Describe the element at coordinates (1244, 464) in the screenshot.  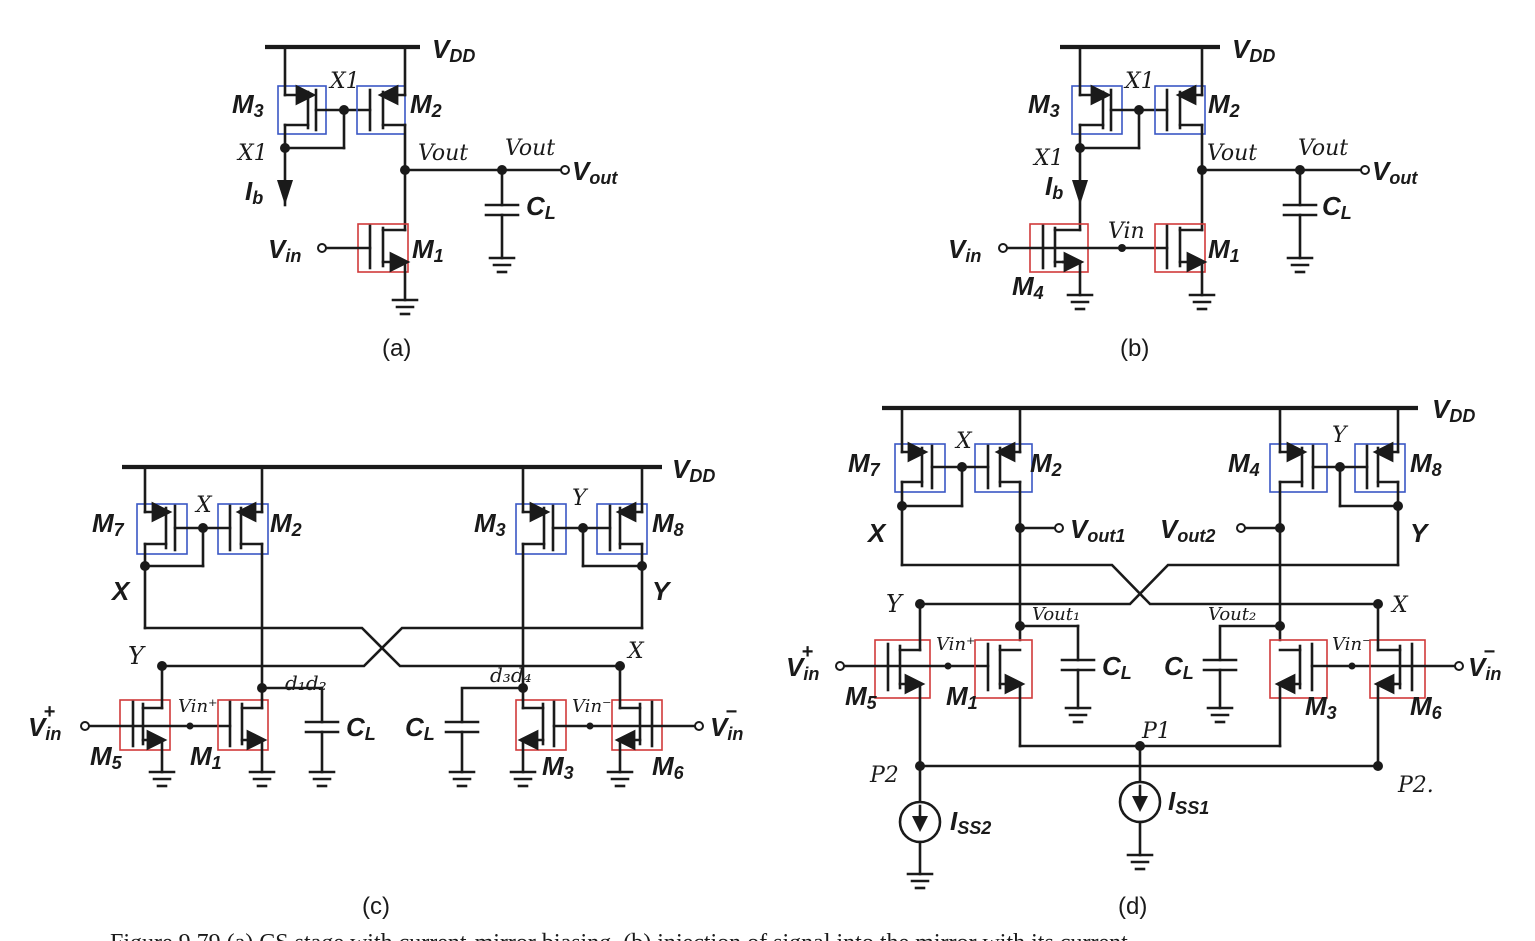
I see `m4-label-d: M4` at that location.